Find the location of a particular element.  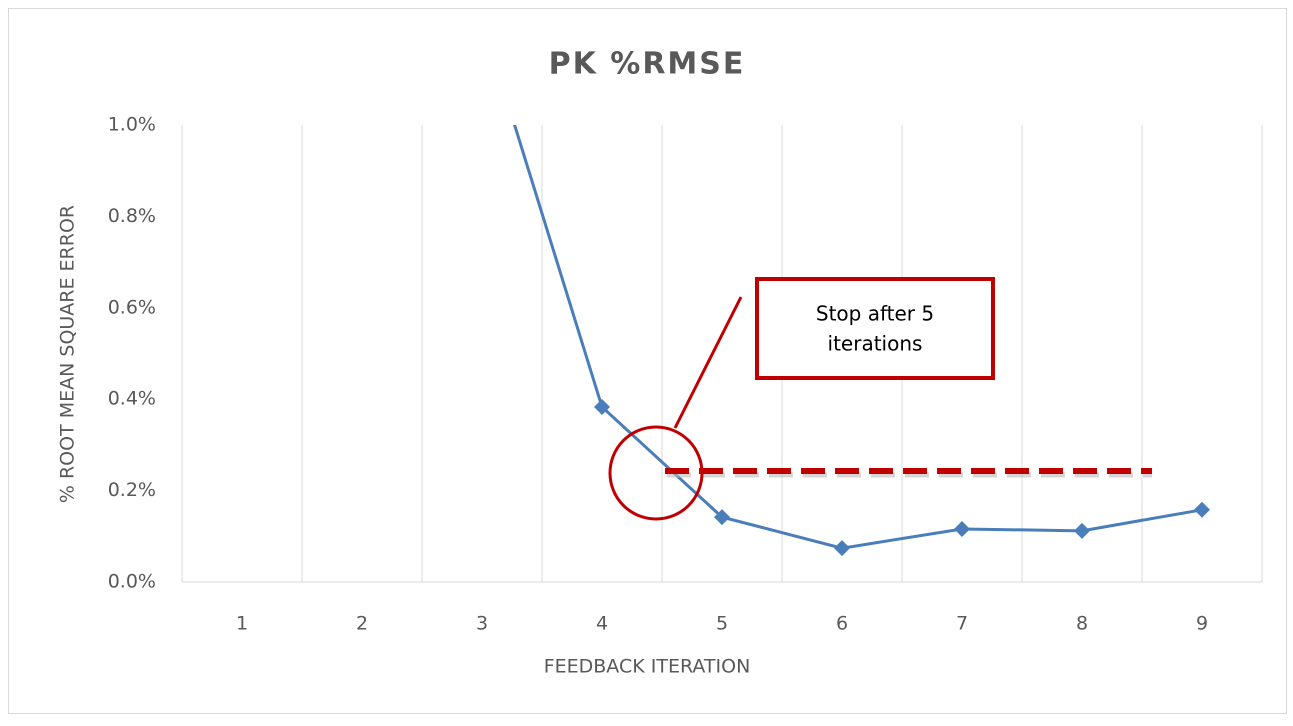

x-tick-label: 6 is located at coordinates (842, 624).